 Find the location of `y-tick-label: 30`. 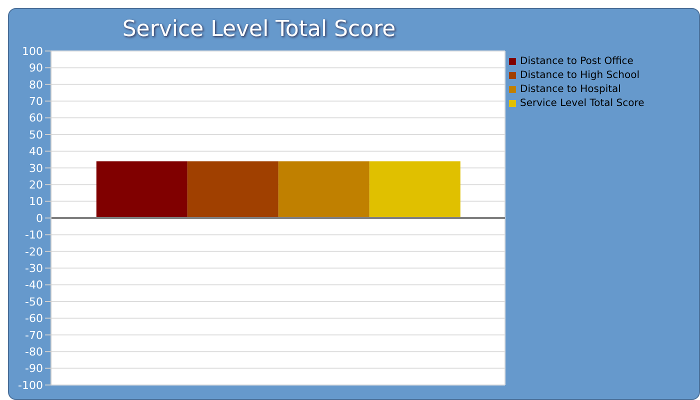

y-tick-label: 30 is located at coordinates (36, 168).